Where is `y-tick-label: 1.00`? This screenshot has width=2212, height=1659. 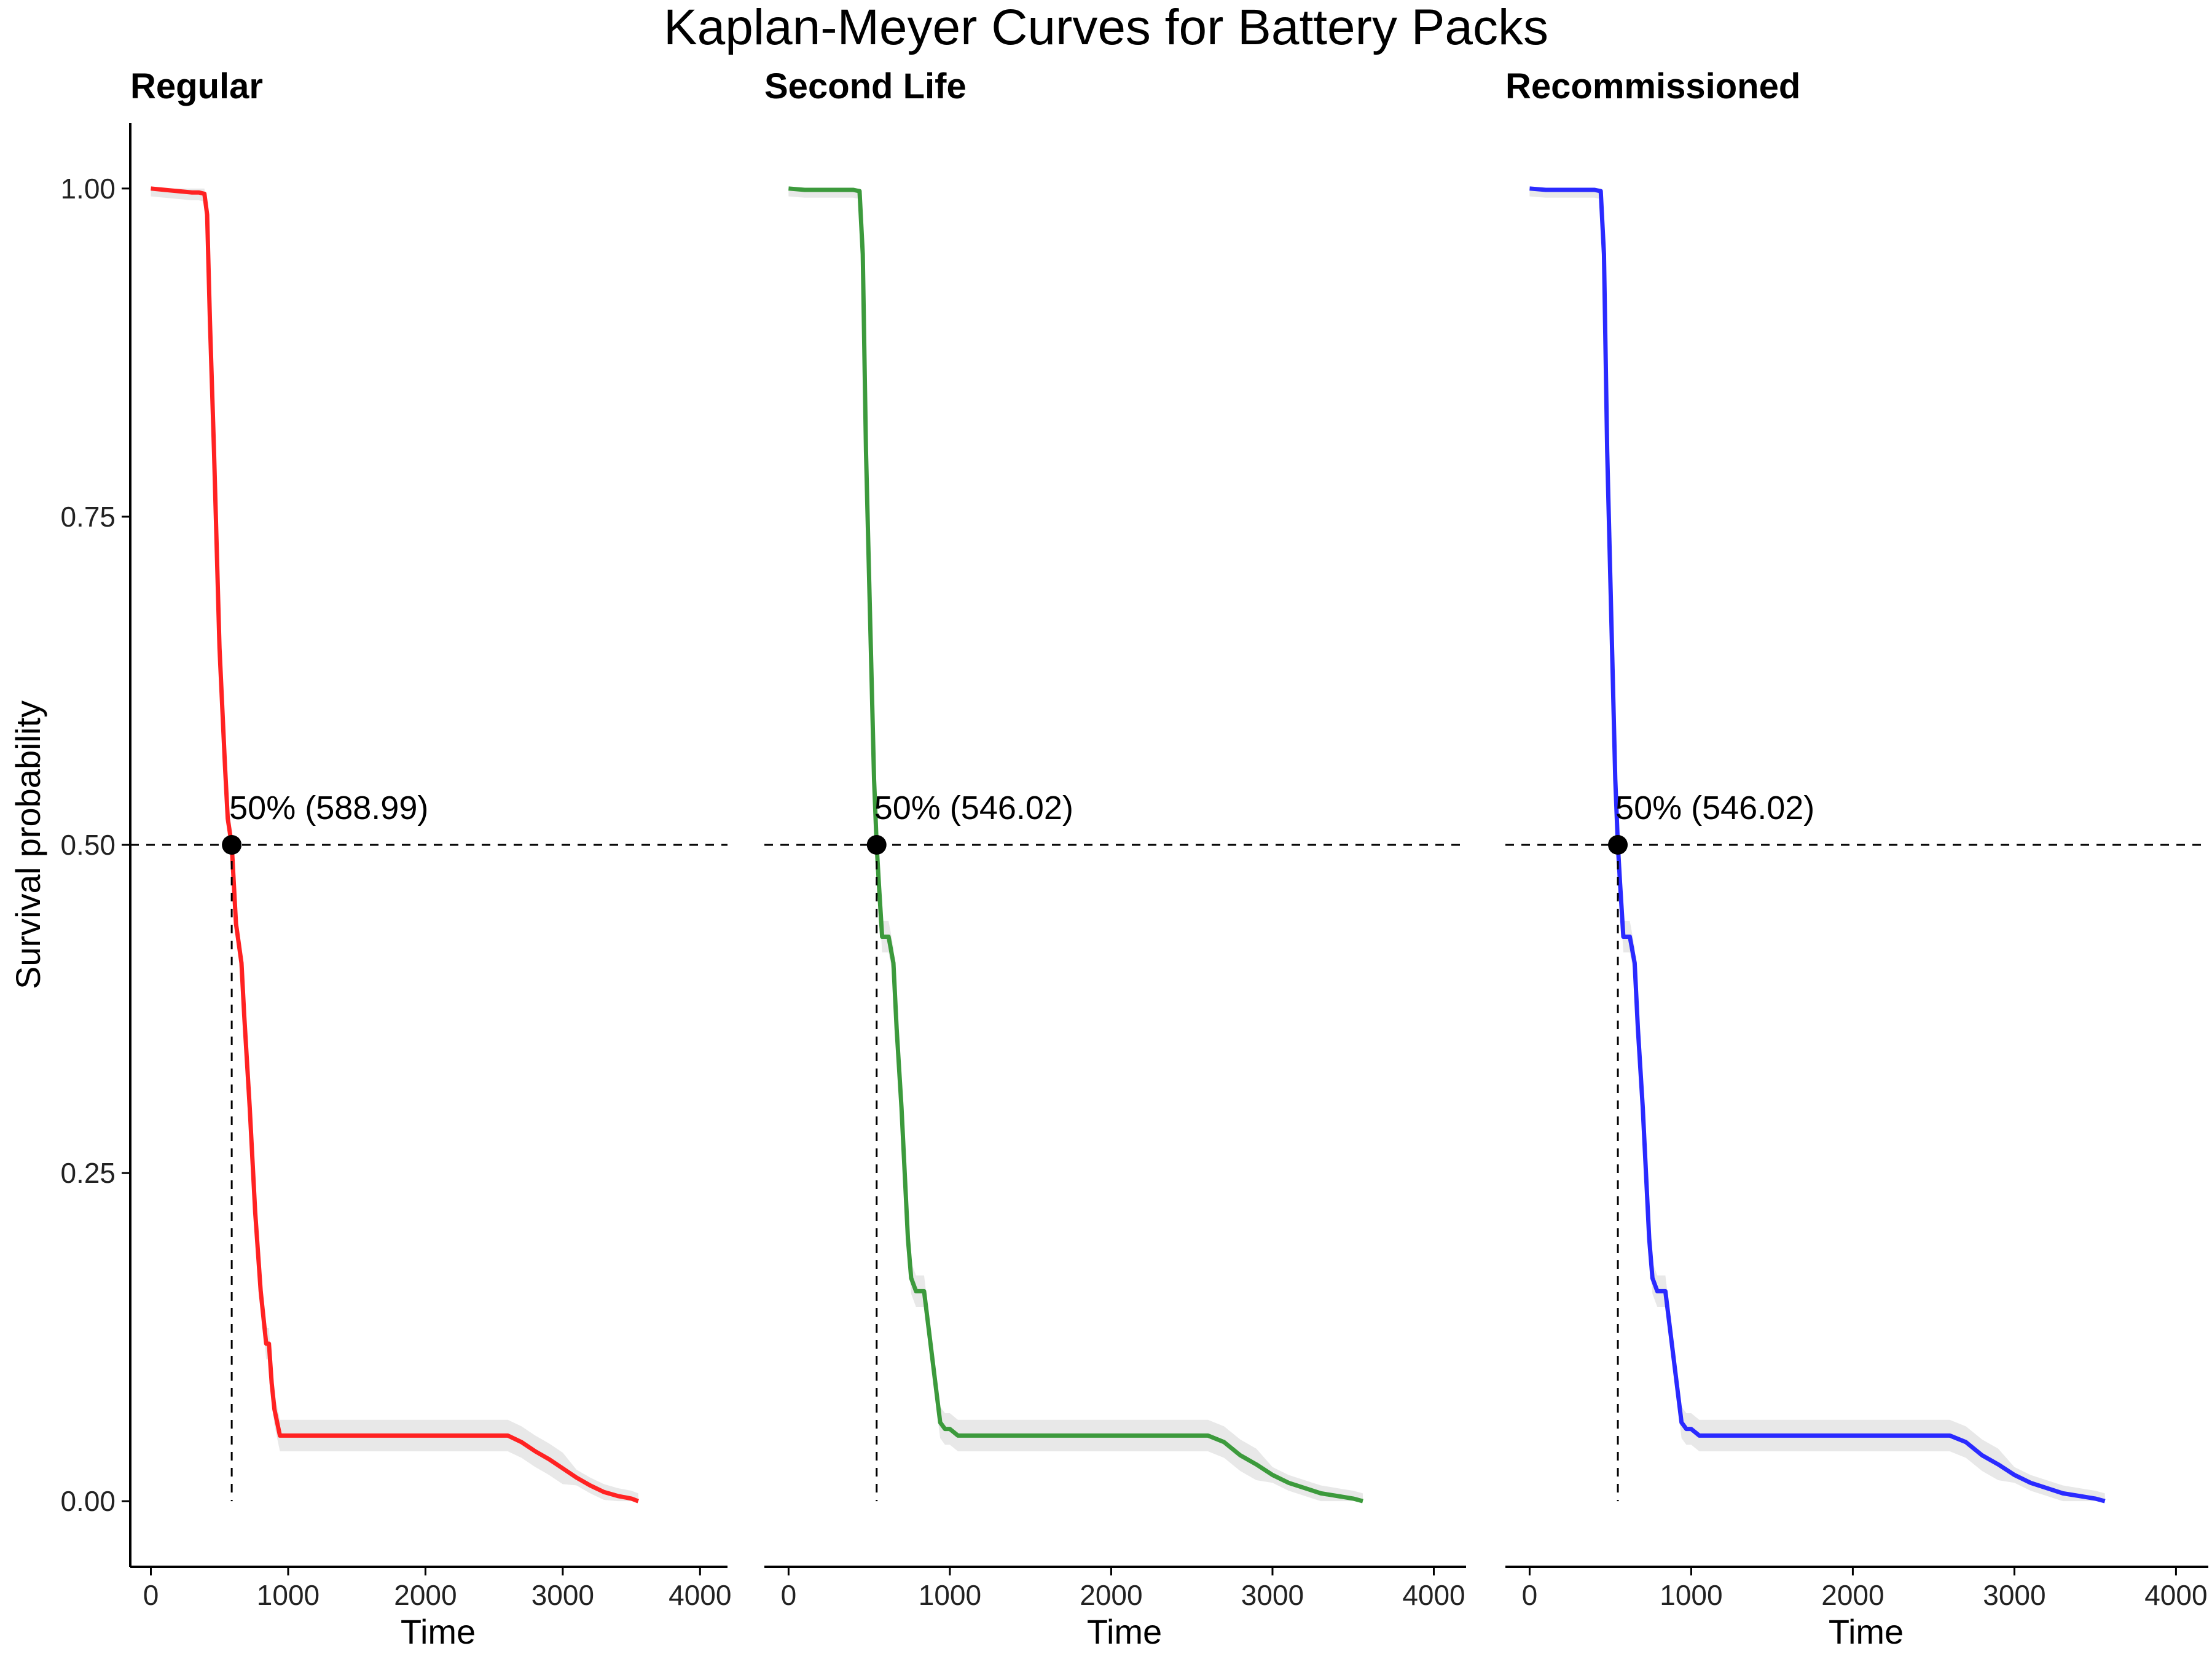 y-tick-label: 1.00 is located at coordinates (88, 189).